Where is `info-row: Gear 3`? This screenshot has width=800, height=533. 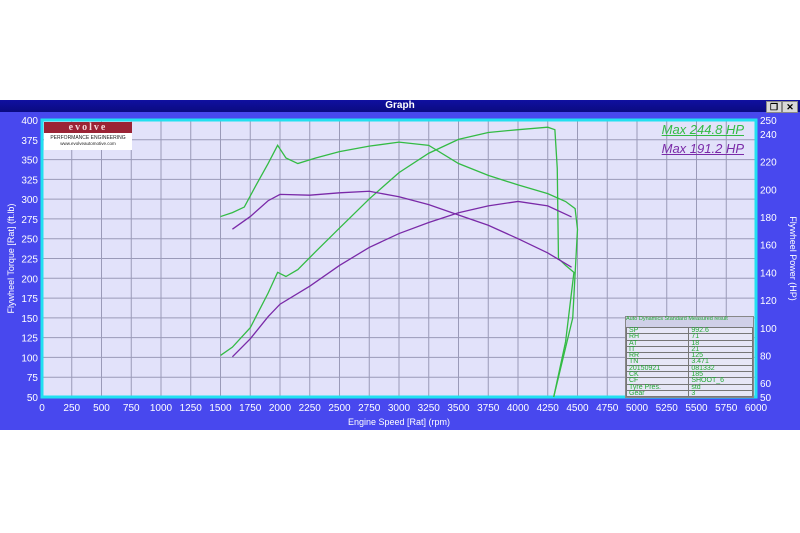
info-row: Gear 3 is located at coordinates (689, 393).